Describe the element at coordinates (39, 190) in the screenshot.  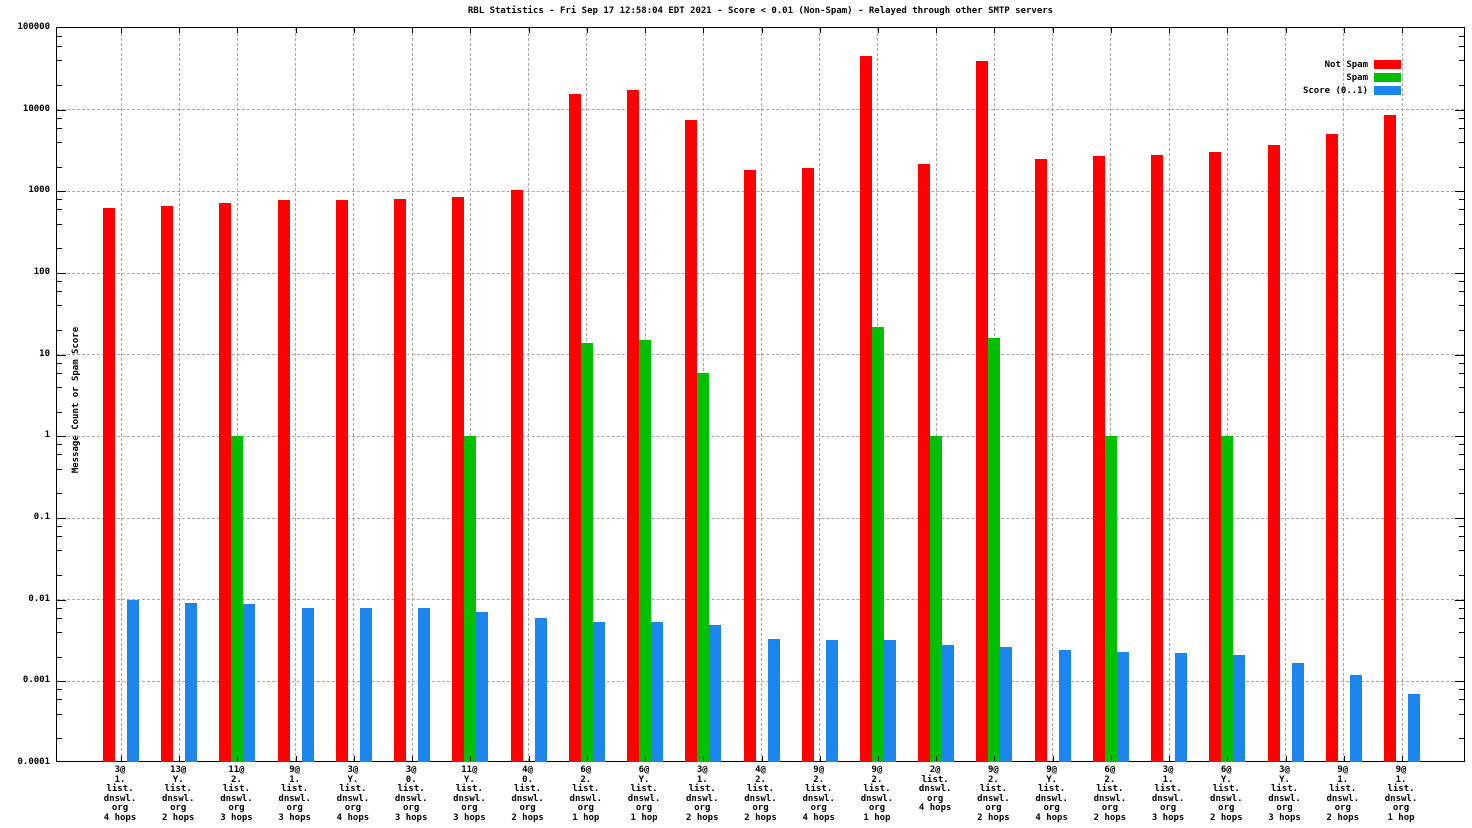
I see `y-tick-label: 1000` at that location.